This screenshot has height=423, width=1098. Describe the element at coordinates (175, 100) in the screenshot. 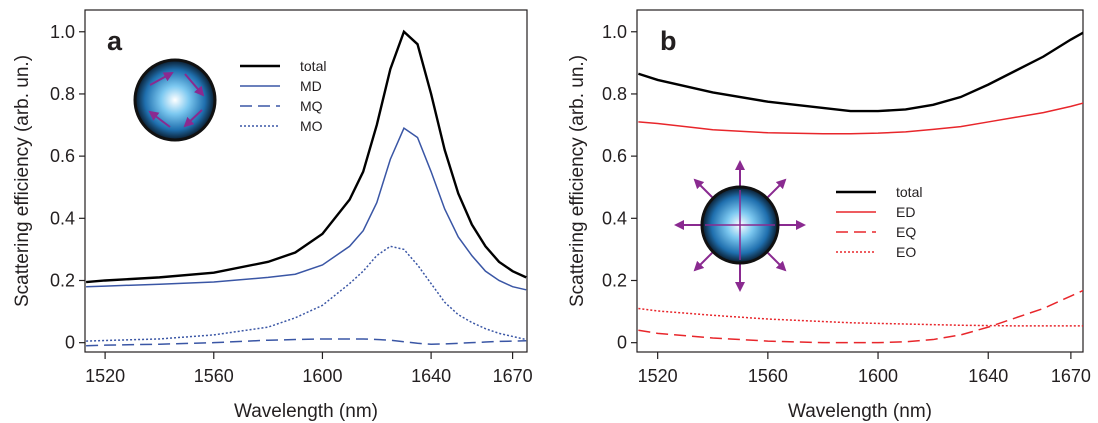

I see `icon-magnetic` at that location.